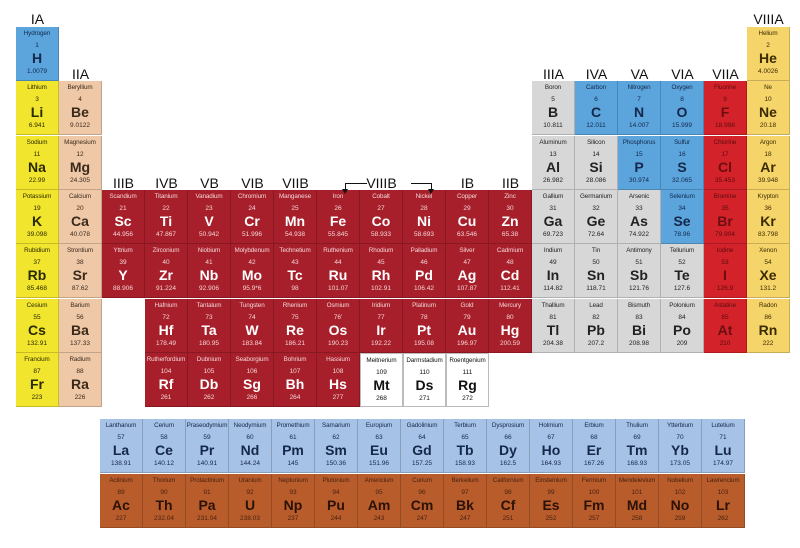 Image resolution: width=800 pixels, height=548 pixels. What do you see at coordinates (465, 505) in the screenshot?
I see `element-symbol: Bk` at bounding box center [465, 505].